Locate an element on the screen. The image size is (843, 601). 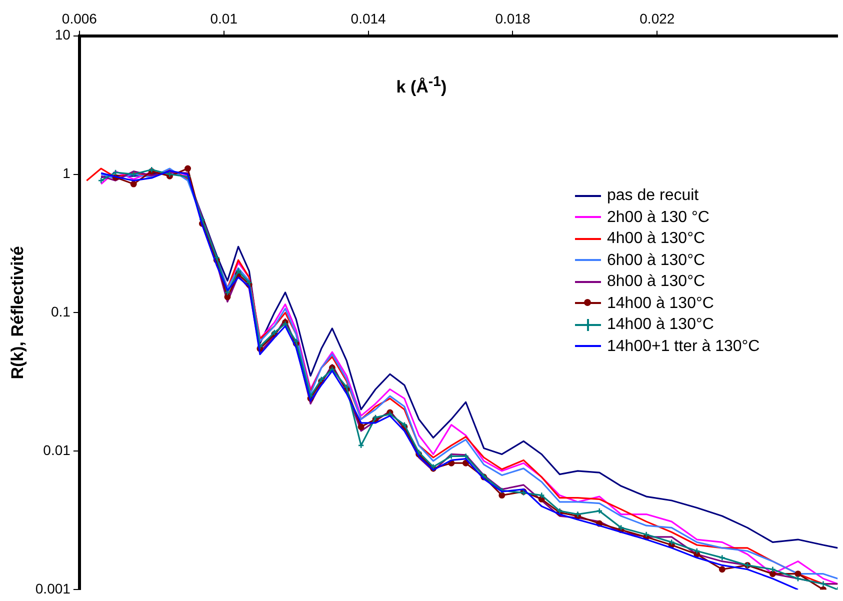
y-tick-label: 0.001 is located at coordinates (53, 588).